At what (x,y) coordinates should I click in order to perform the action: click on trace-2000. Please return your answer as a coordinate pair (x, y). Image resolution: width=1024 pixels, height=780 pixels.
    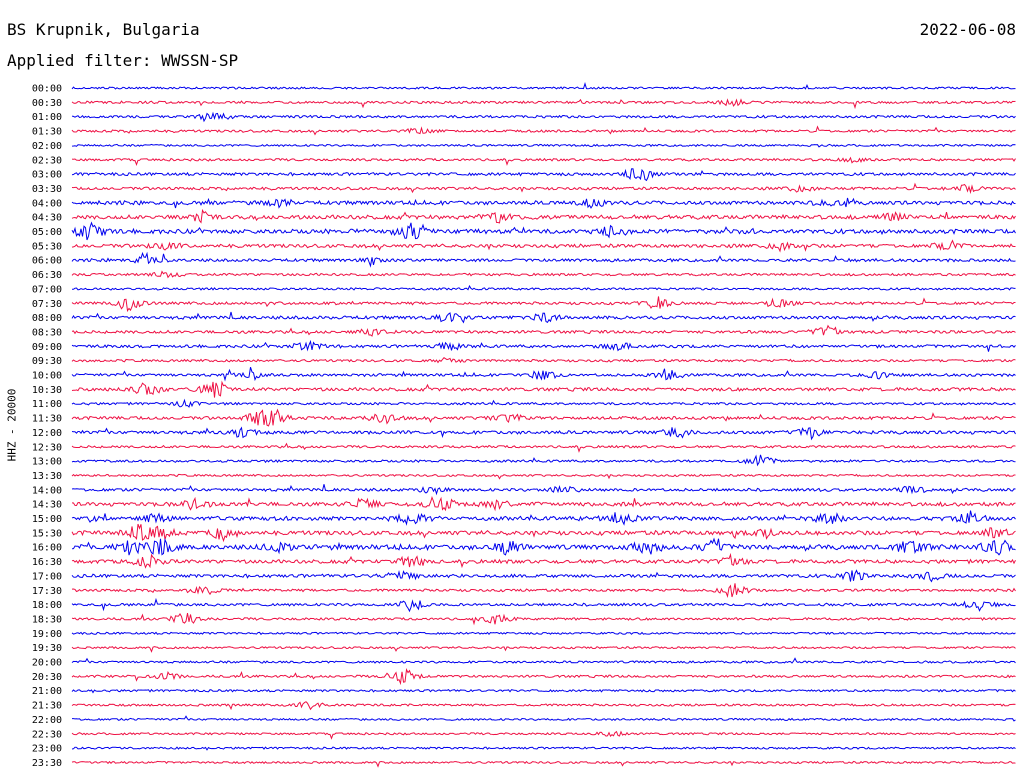
    Looking at the image, I should click on (543, 660).